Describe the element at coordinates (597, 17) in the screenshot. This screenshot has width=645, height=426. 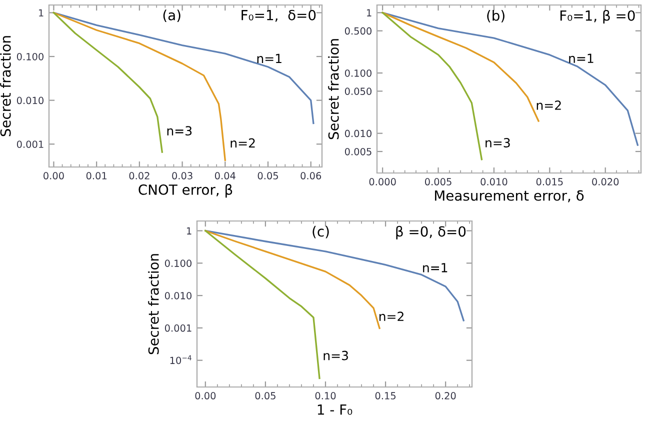
I see `annotation: F₀=1, β =0` at that location.